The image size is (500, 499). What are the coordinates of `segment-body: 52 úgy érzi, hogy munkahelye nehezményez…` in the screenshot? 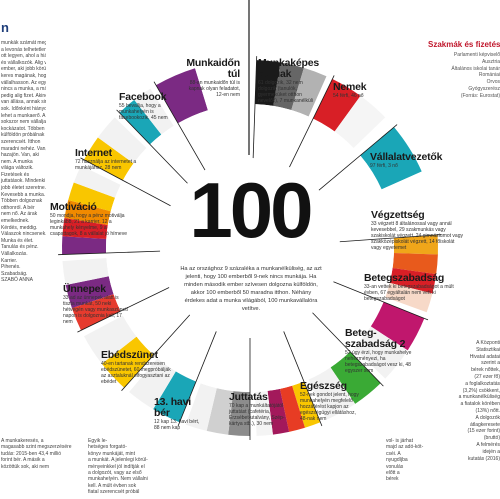 It's located at (378, 362).